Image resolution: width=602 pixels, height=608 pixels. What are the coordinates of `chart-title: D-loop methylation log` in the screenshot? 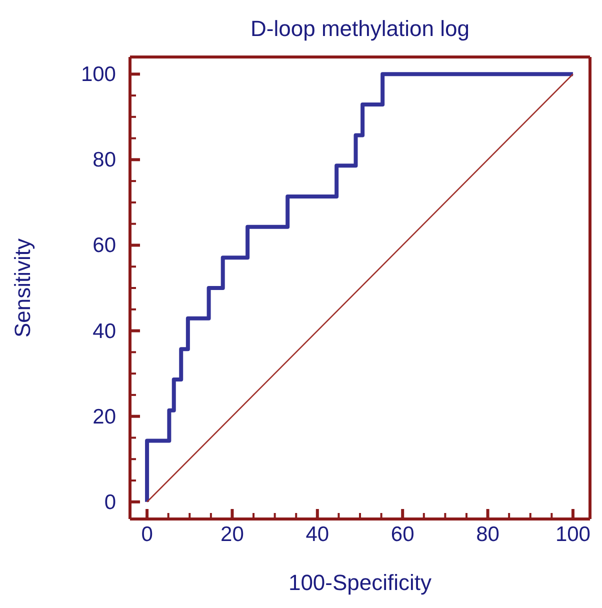 It's located at (360, 29).